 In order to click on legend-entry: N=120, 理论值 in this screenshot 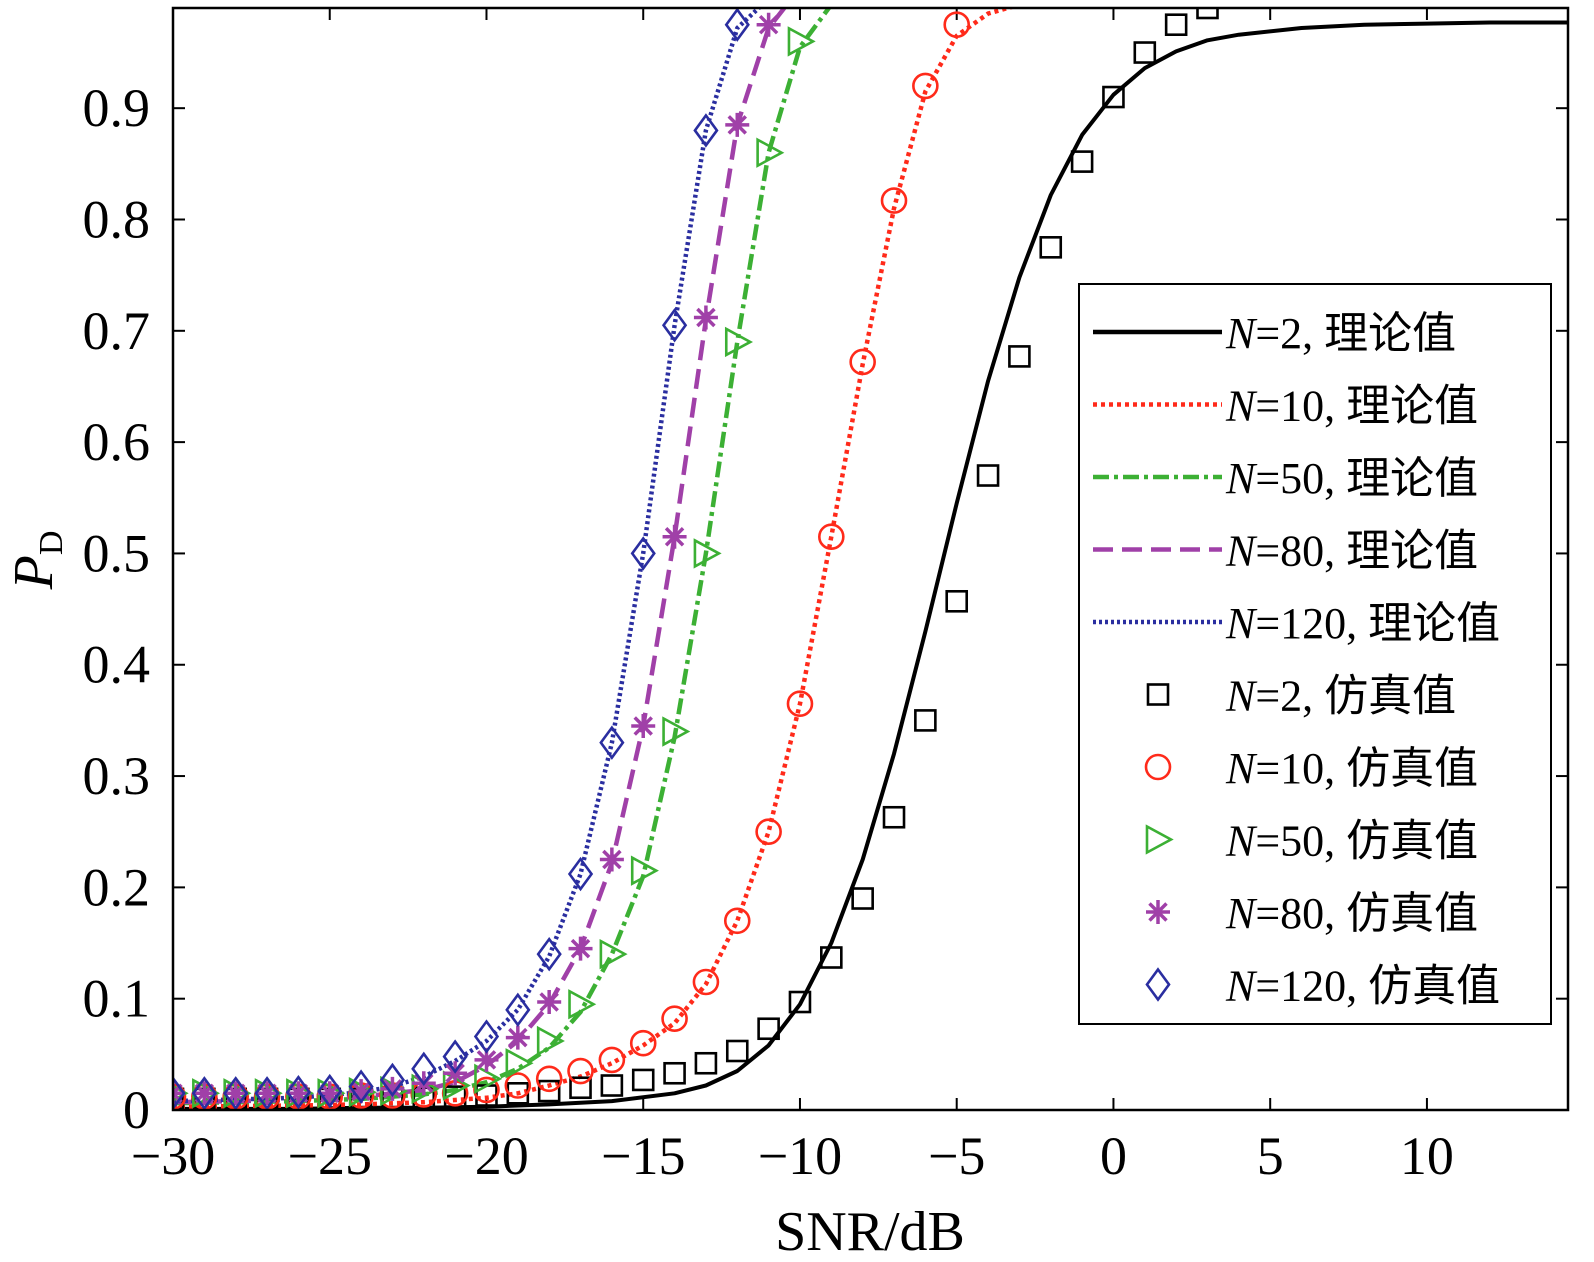, I will do `click(1296, 623)`.